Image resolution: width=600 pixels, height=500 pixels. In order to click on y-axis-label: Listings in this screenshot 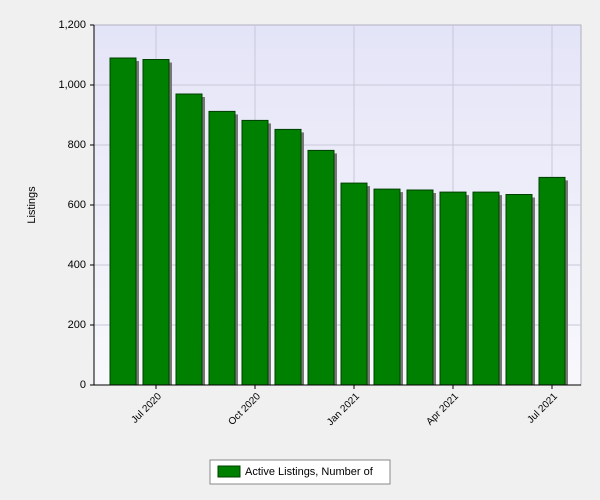, I will do `click(32, 205)`.